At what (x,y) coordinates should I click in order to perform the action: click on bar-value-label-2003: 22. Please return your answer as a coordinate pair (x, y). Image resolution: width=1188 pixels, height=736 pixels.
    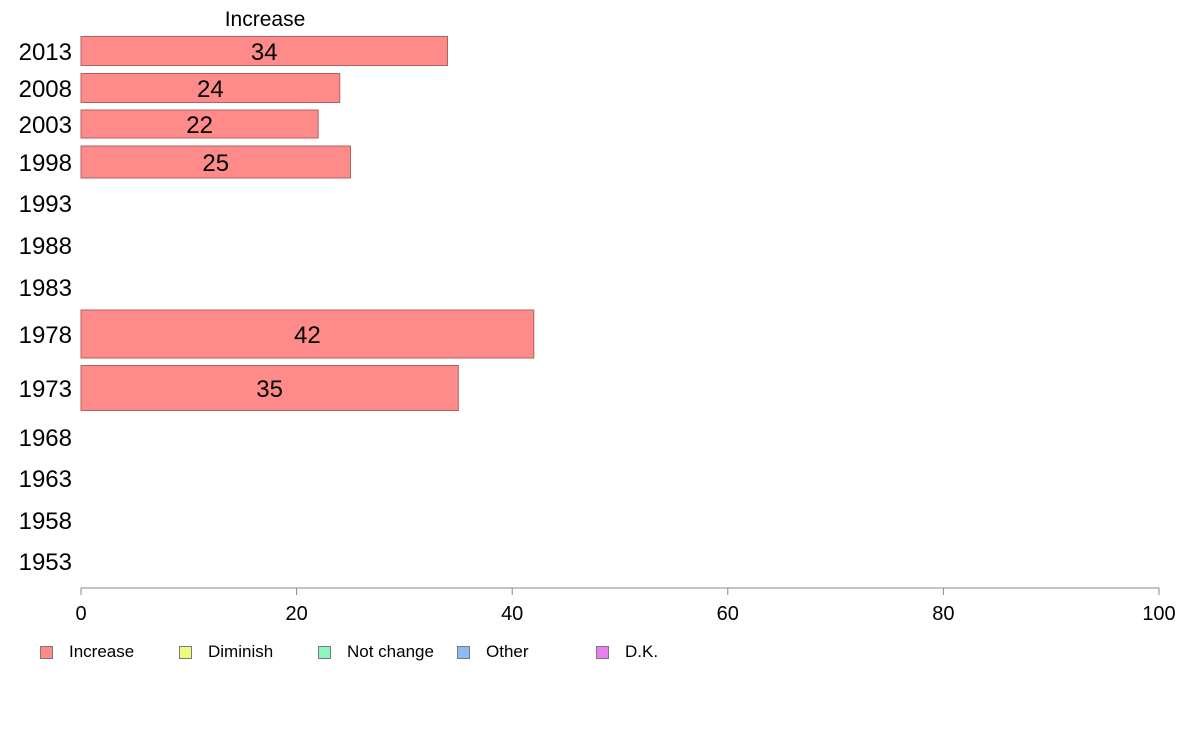
    Looking at the image, I should click on (199, 125).